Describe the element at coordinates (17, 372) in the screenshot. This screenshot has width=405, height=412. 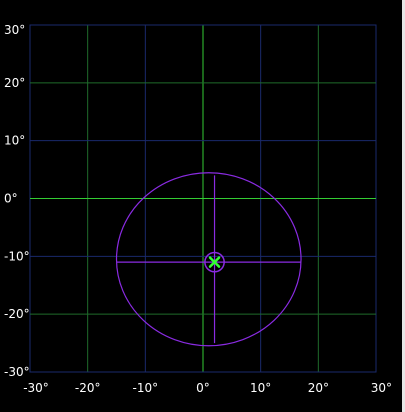
I see `y-tick-label: -30°` at that location.